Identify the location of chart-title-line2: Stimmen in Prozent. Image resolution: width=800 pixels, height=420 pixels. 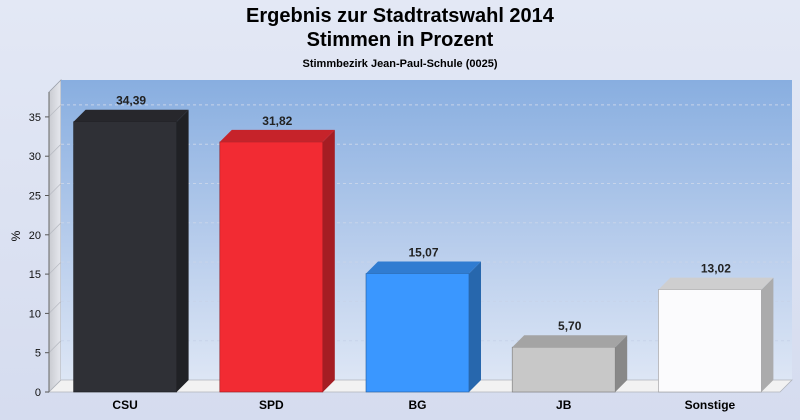
(400, 40).